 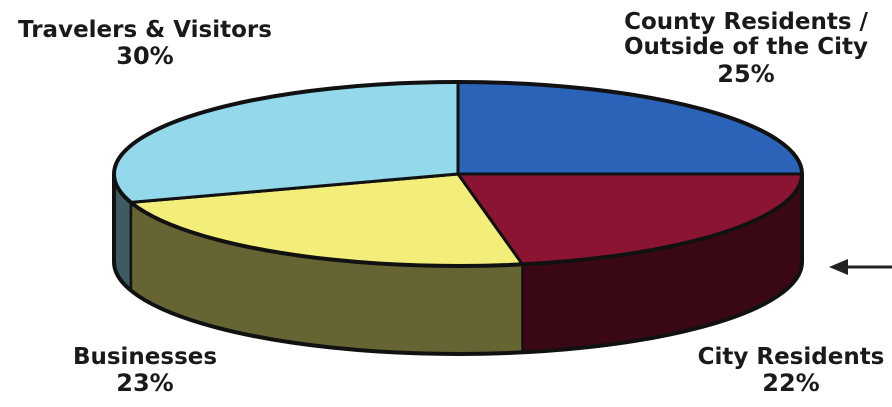 I want to click on slice-label-city: City Residents 22%, so click(x=791, y=371).